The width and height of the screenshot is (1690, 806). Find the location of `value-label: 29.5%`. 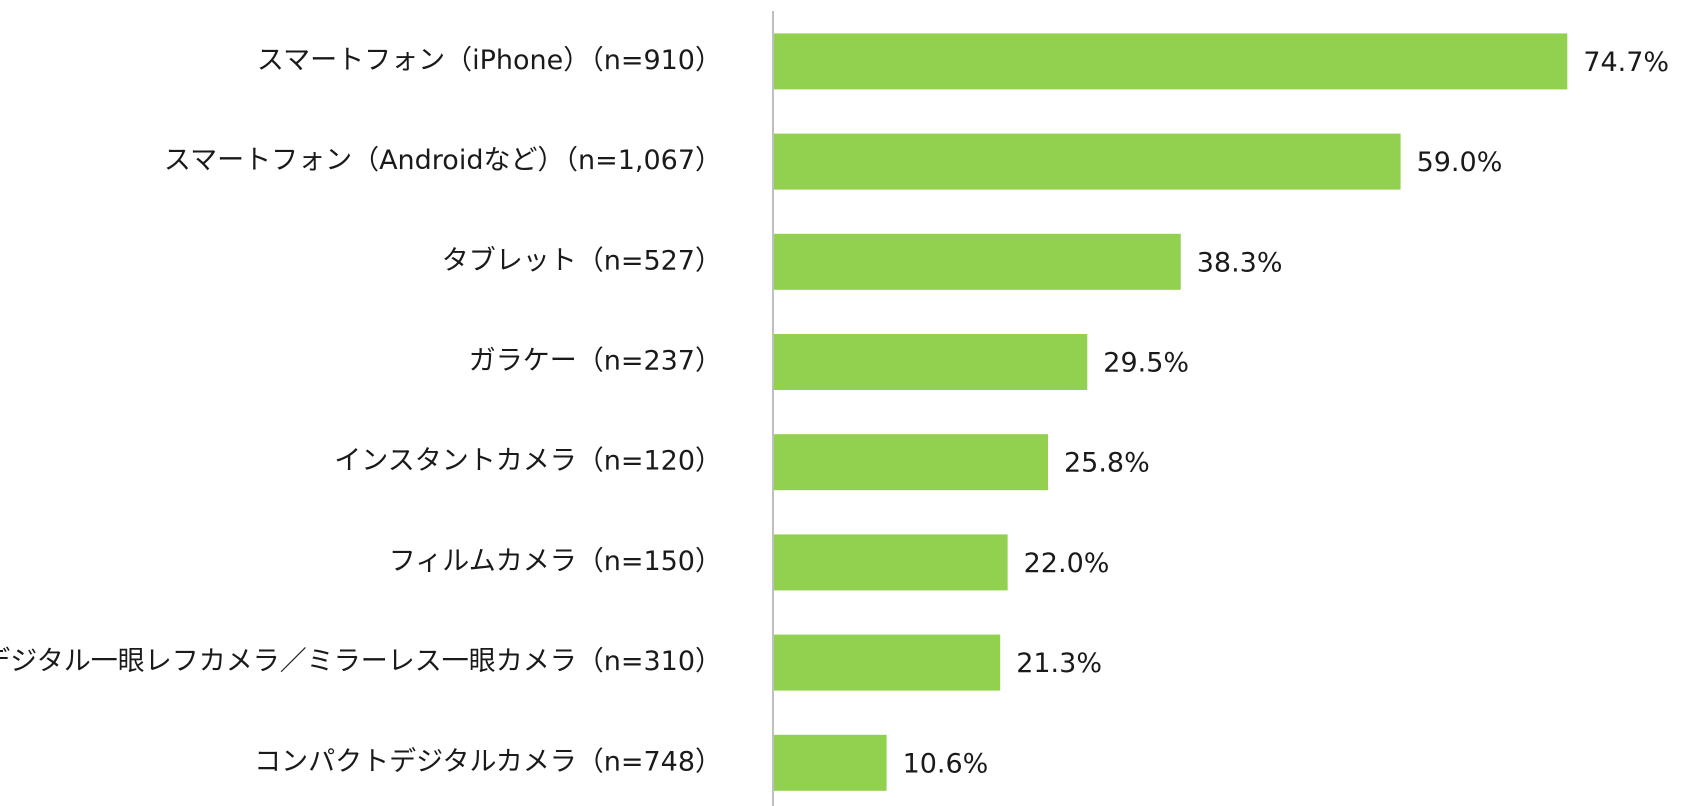

value-label: 29.5% is located at coordinates (1146, 363).